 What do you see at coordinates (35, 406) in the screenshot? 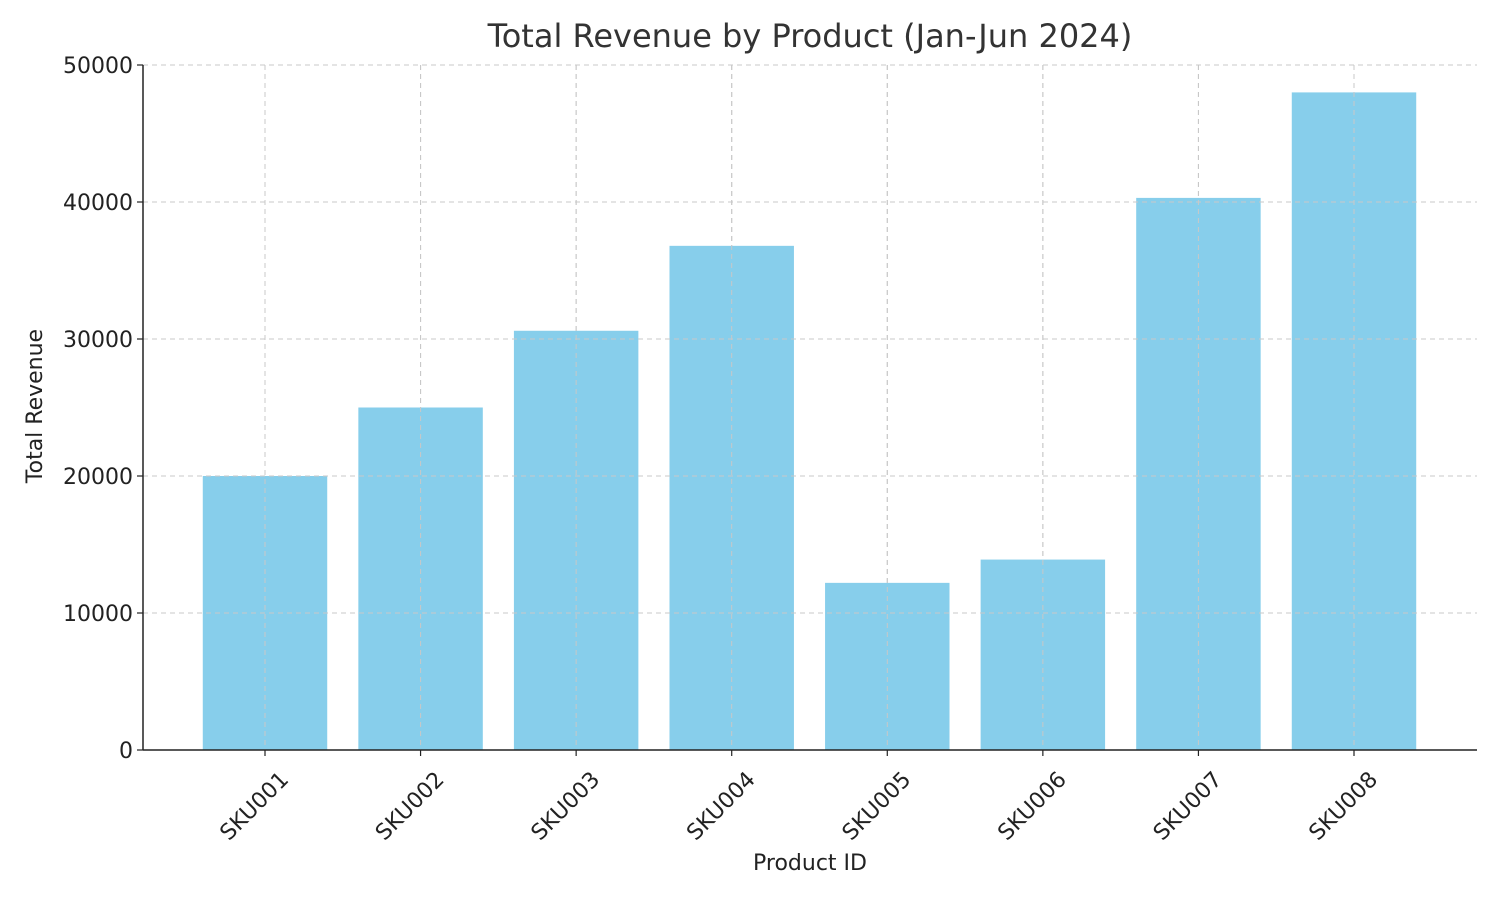
I see `y-axis-label: Total Revenue` at bounding box center [35, 406].